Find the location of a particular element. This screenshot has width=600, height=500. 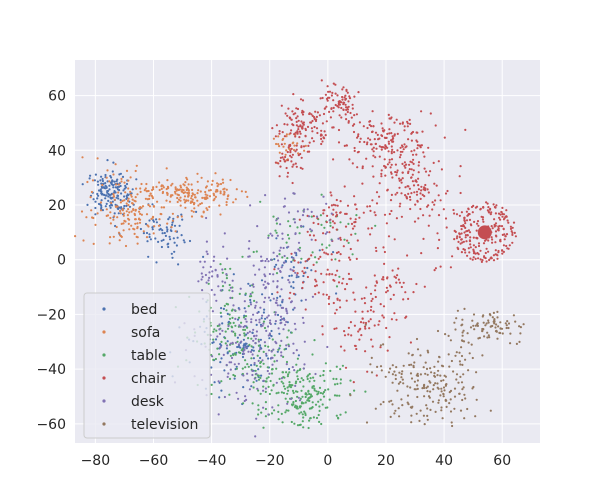

x-tick-label: 40 is located at coordinates (444, 461).